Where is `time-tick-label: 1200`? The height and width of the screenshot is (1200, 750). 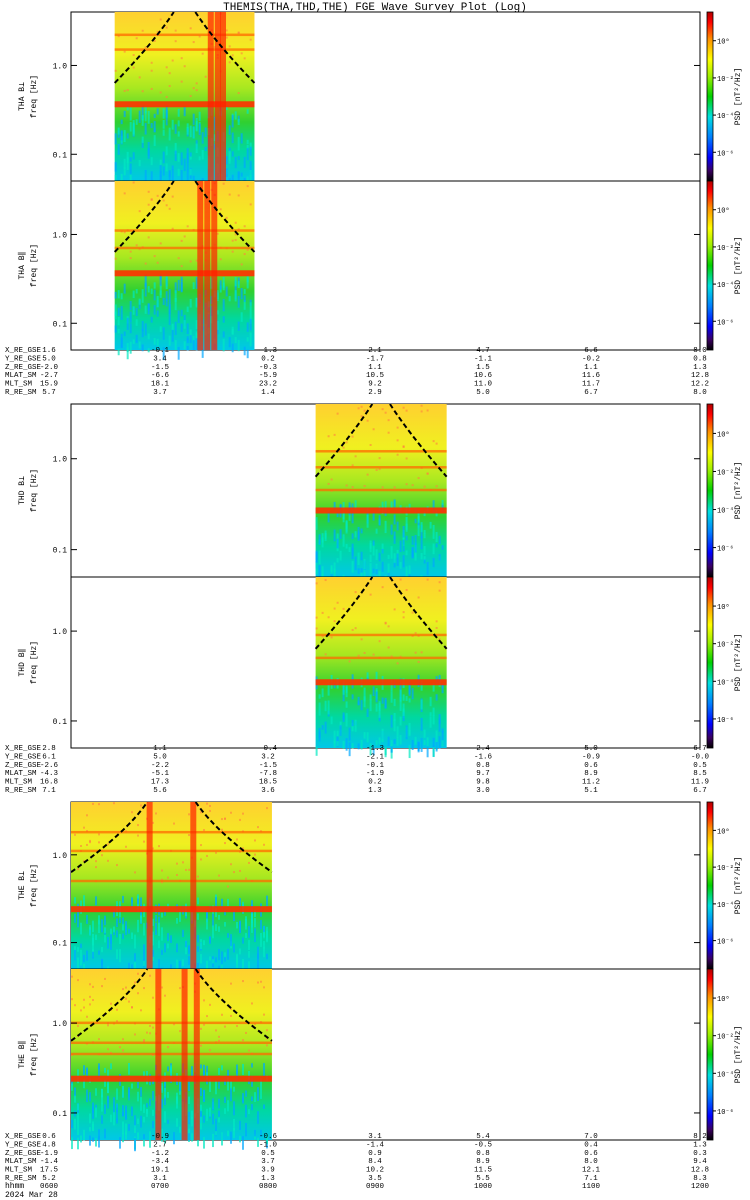
time-tick-label: 1200 is located at coordinates (700, 1187).